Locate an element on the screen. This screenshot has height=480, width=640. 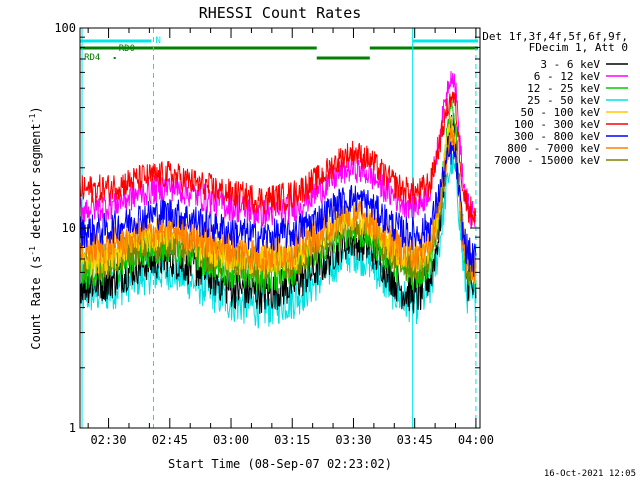
legend-header-line1: Det 1f,3f,4f,5f,6f,9f, is located at coordinates (555, 36).